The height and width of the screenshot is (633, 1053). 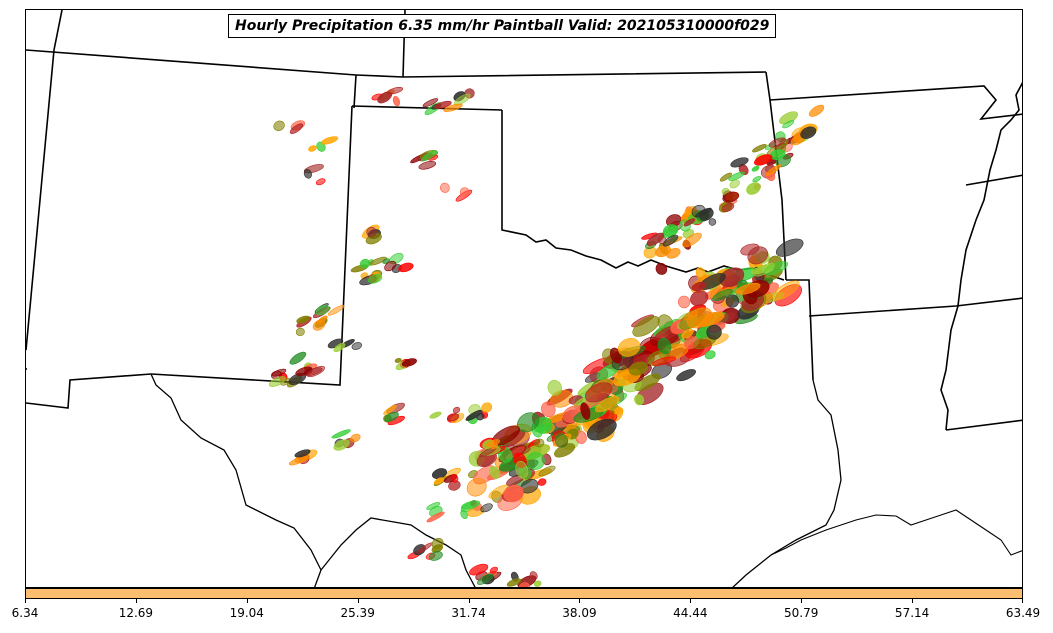 I want to click on boundary-nm-tx-east, so click(x=251, y=245).